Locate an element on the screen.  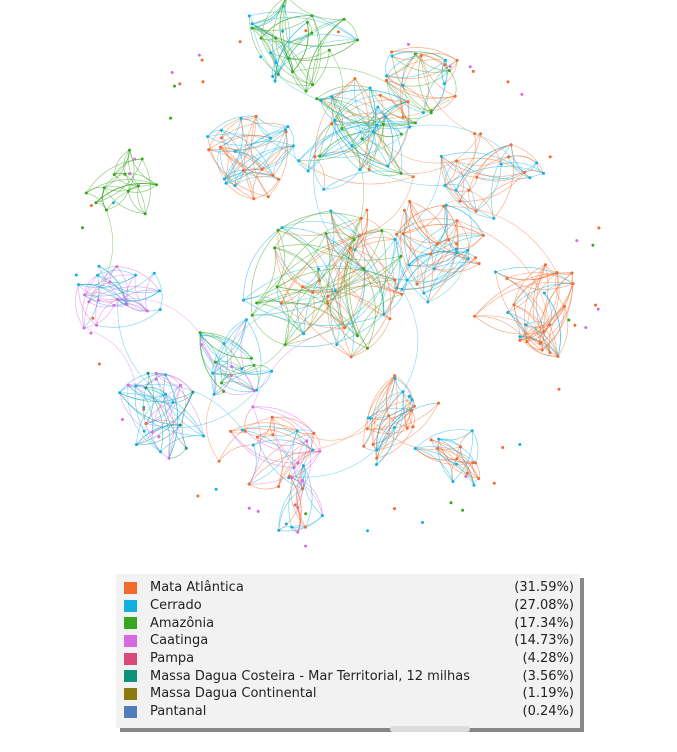
legend-percent: (14.73%) is located at coordinates (544, 641).